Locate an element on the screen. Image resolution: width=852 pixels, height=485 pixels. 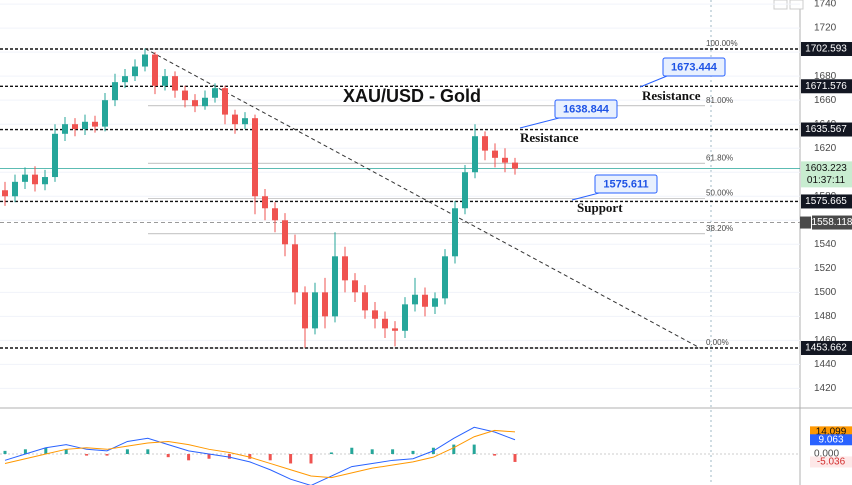
crosshair-badge is located at coordinates (832, 222).